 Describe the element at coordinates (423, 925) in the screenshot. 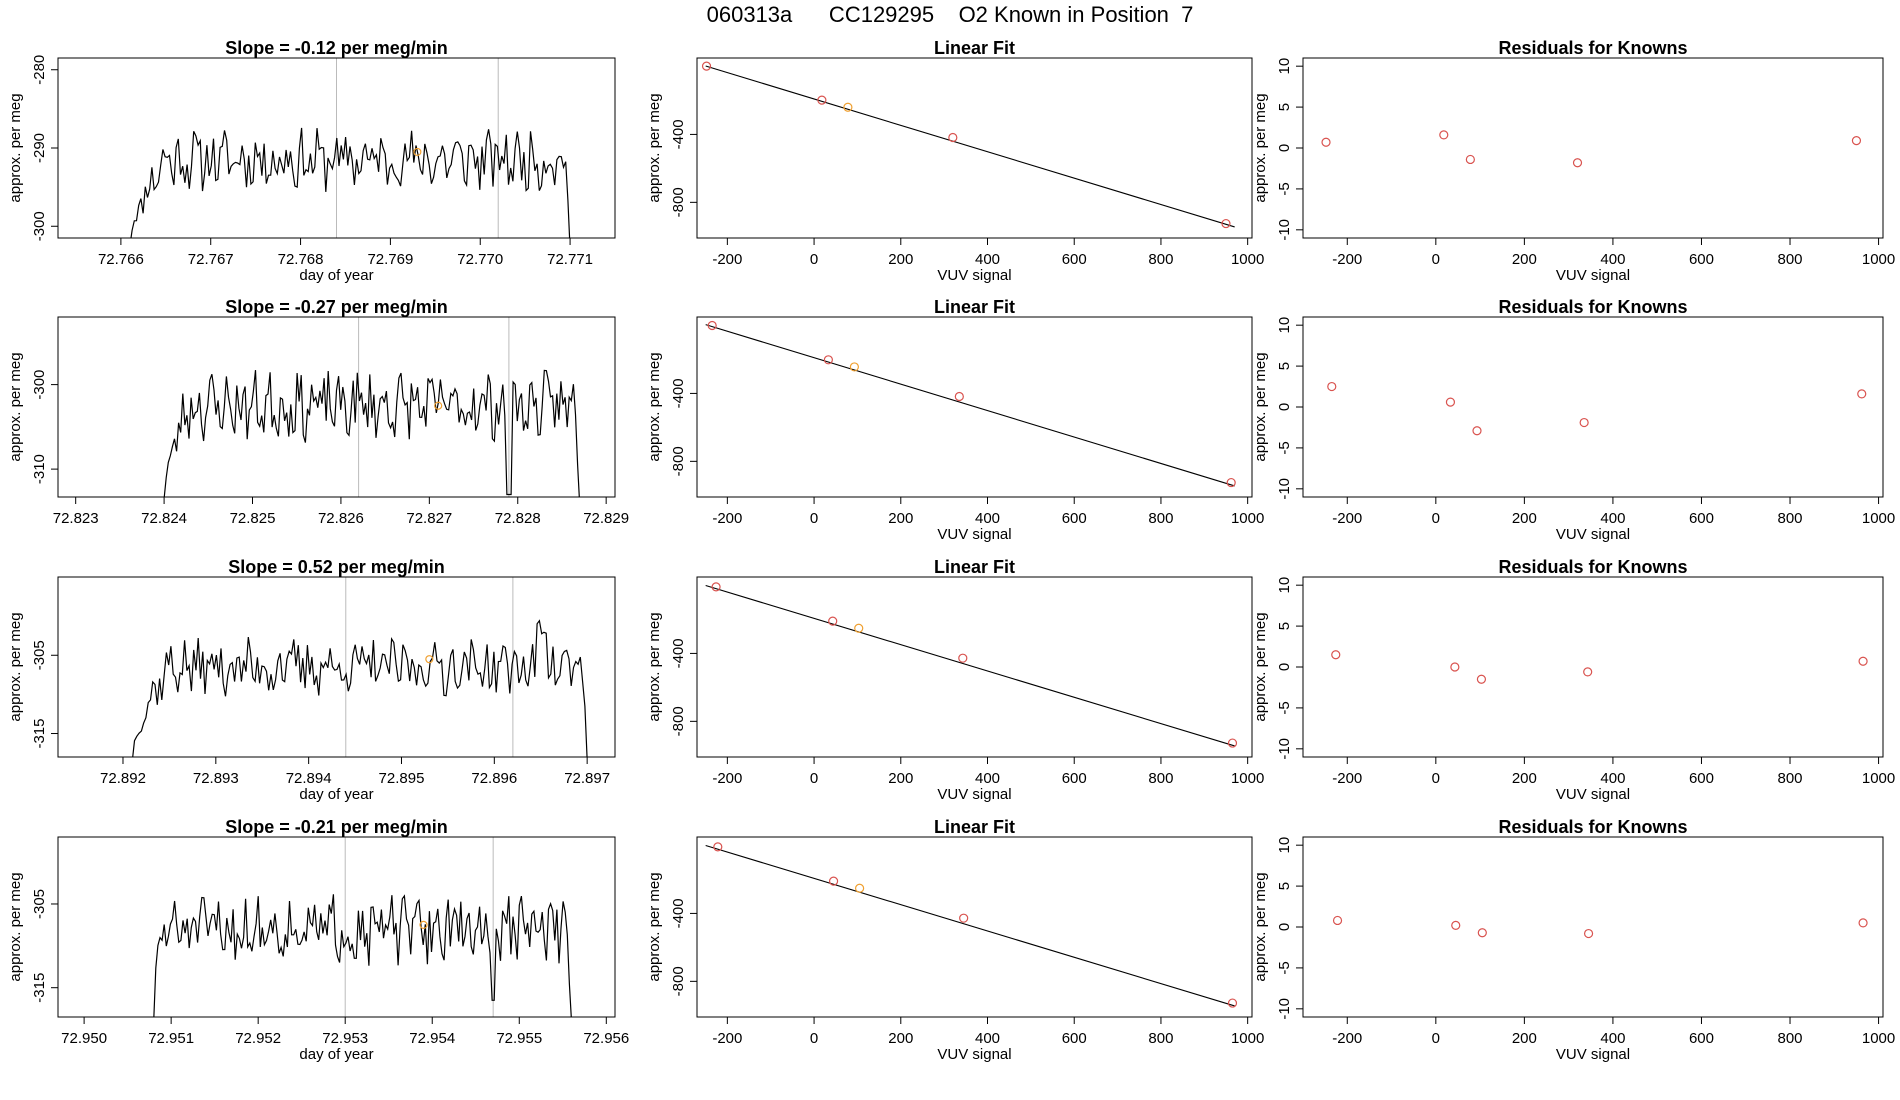

I see `highlight-point` at that location.